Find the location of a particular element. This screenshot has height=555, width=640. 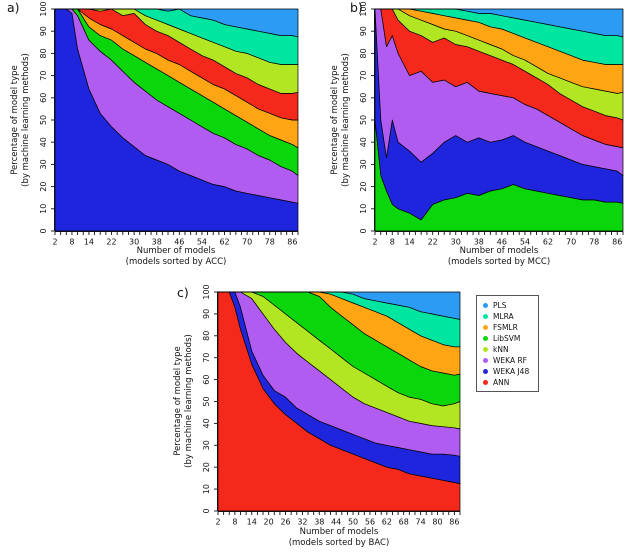

x-tick-label: 26 is located at coordinates (285, 522).